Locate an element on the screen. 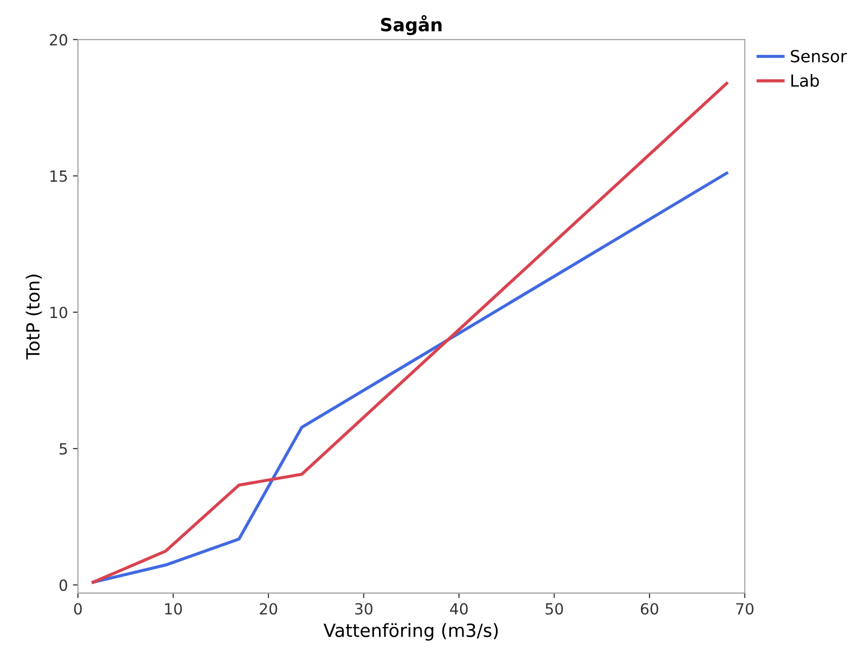 The image size is (866, 659). x-tick-label: 40 is located at coordinates (459, 609).